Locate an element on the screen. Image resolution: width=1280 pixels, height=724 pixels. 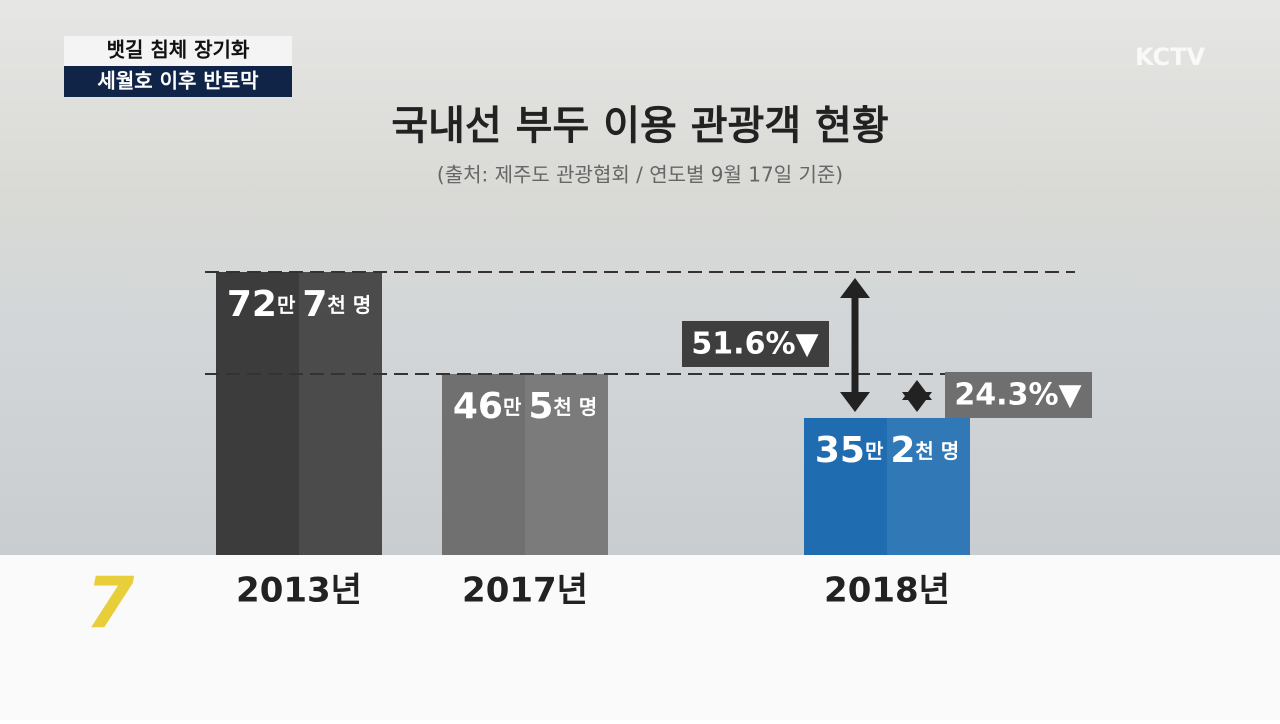
logo: KCTV is located at coordinates (1170, 57).